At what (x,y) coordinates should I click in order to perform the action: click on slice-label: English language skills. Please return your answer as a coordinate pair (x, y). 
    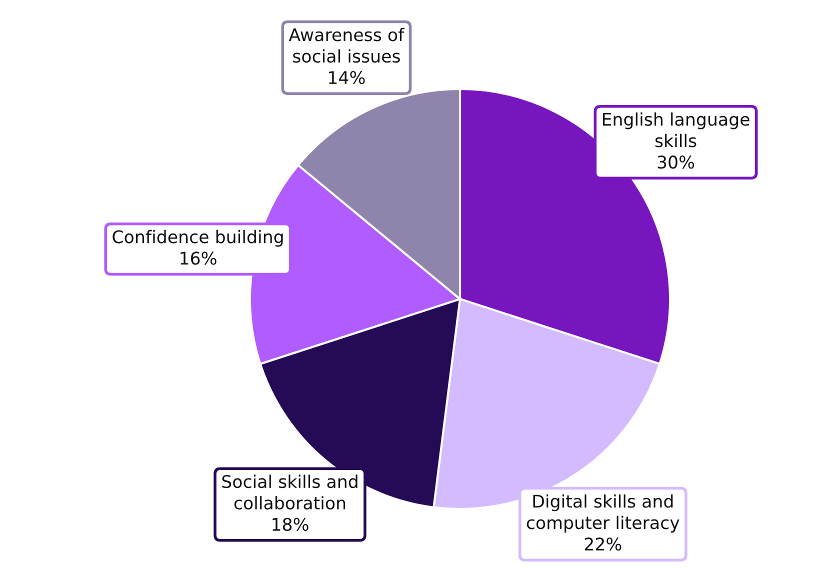
    Looking at the image, I should click on (676, 130).